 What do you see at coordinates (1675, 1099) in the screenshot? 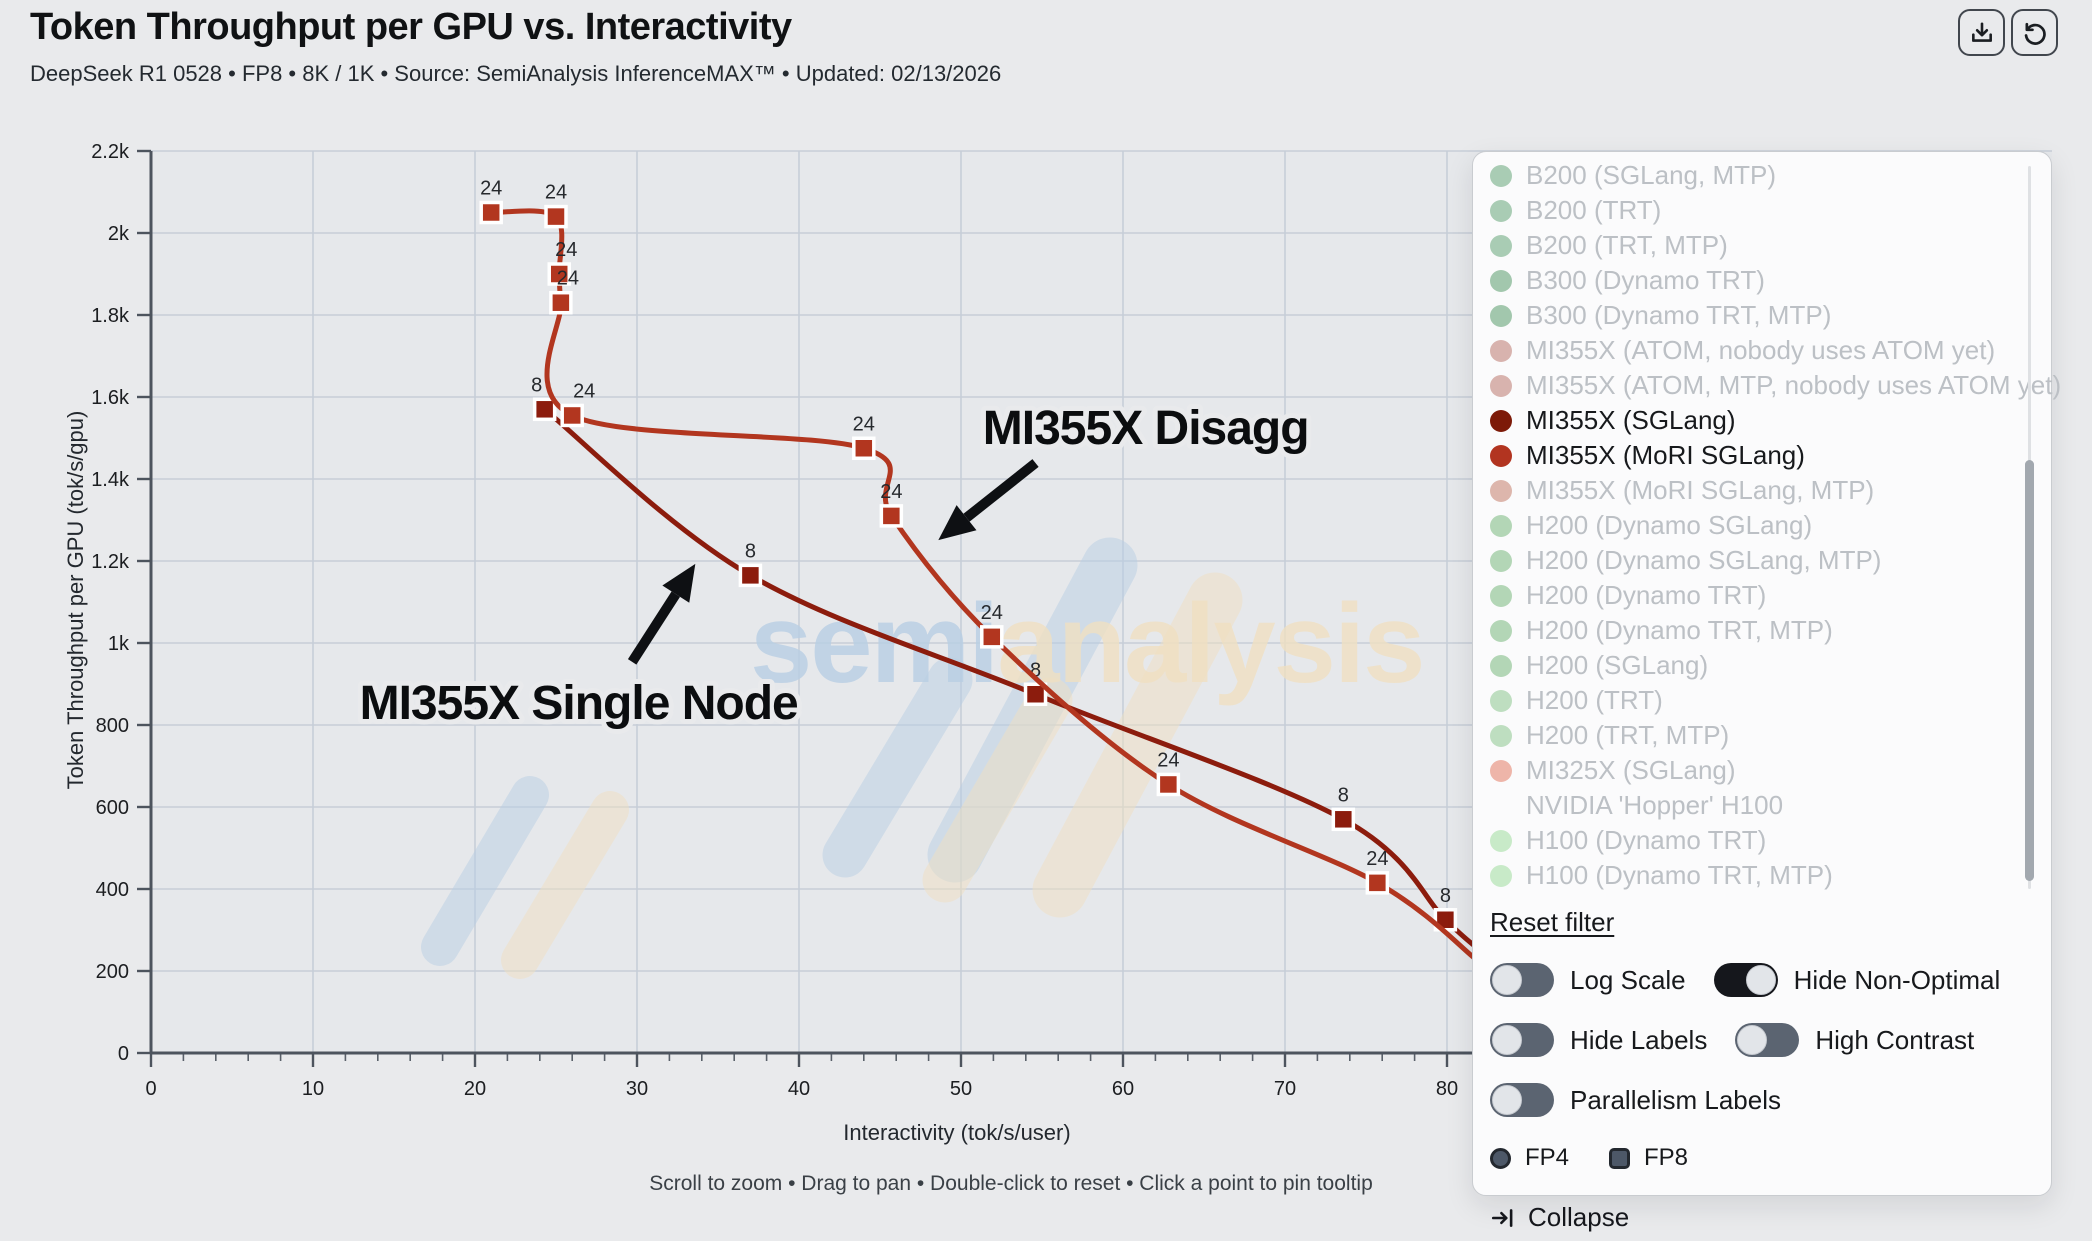
I see `toggle-label-parallelism-labels: Parallelism Labels` at bounding box center [1675, 1099].